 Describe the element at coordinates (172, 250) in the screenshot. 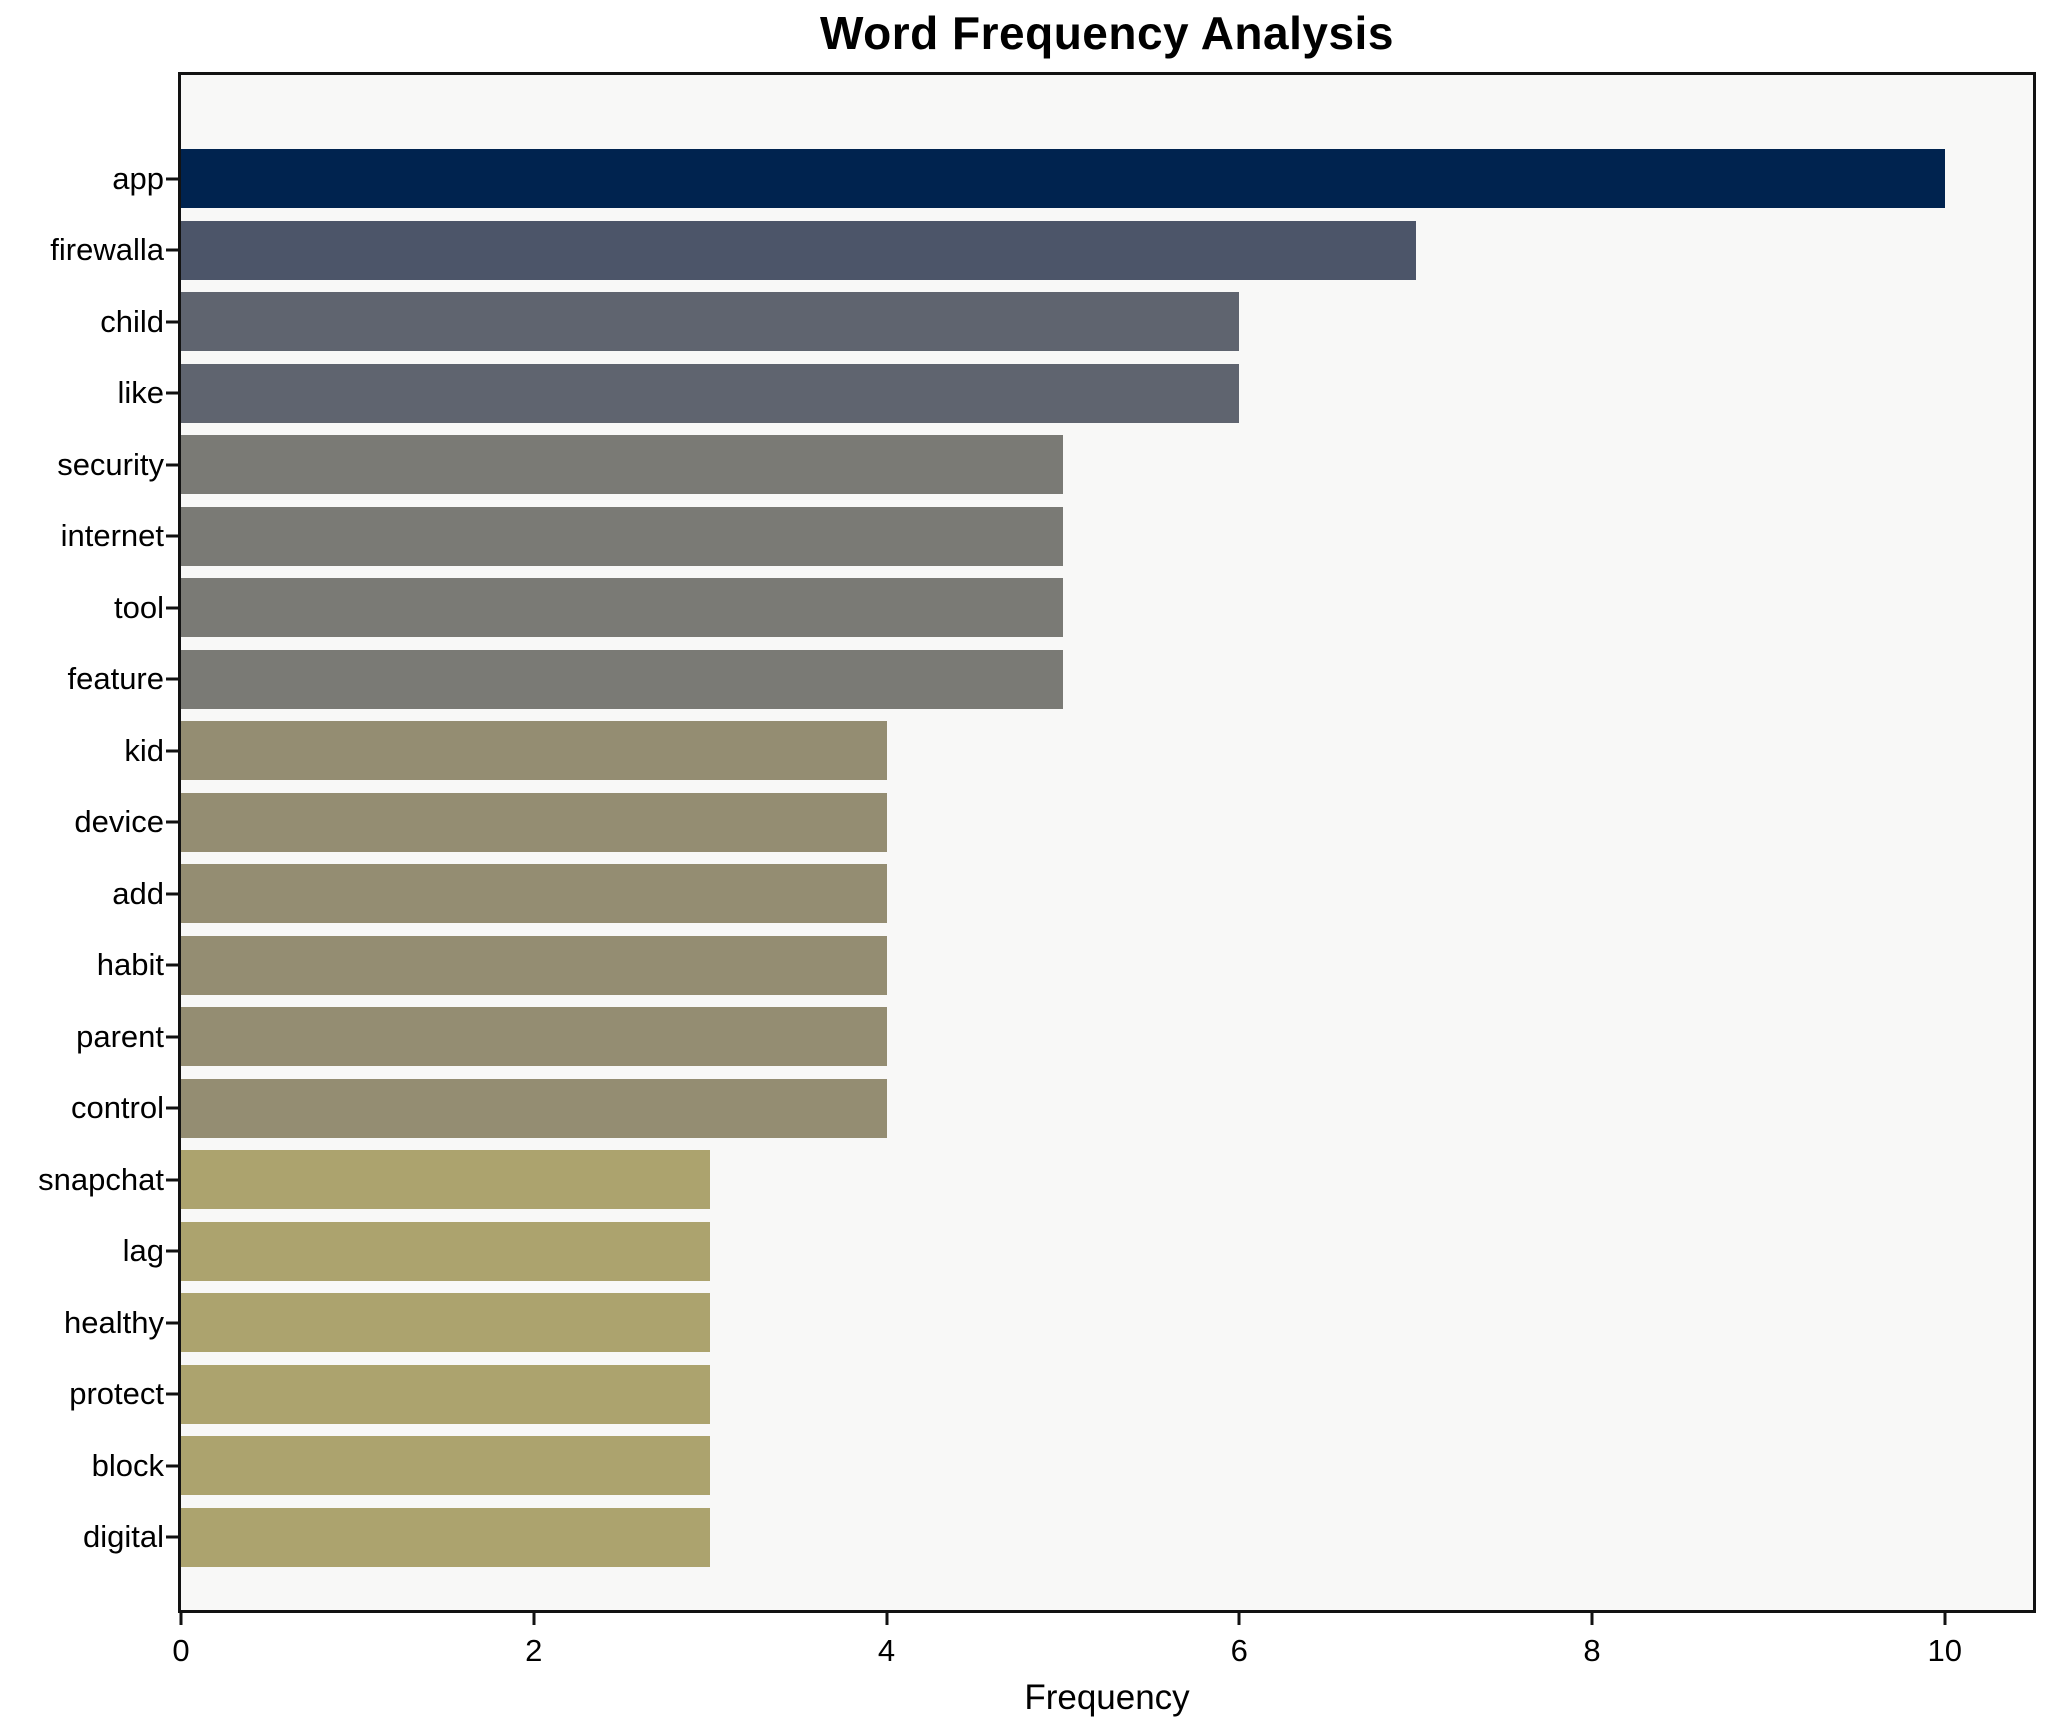

I see `y-tick-firewalla` at that location.